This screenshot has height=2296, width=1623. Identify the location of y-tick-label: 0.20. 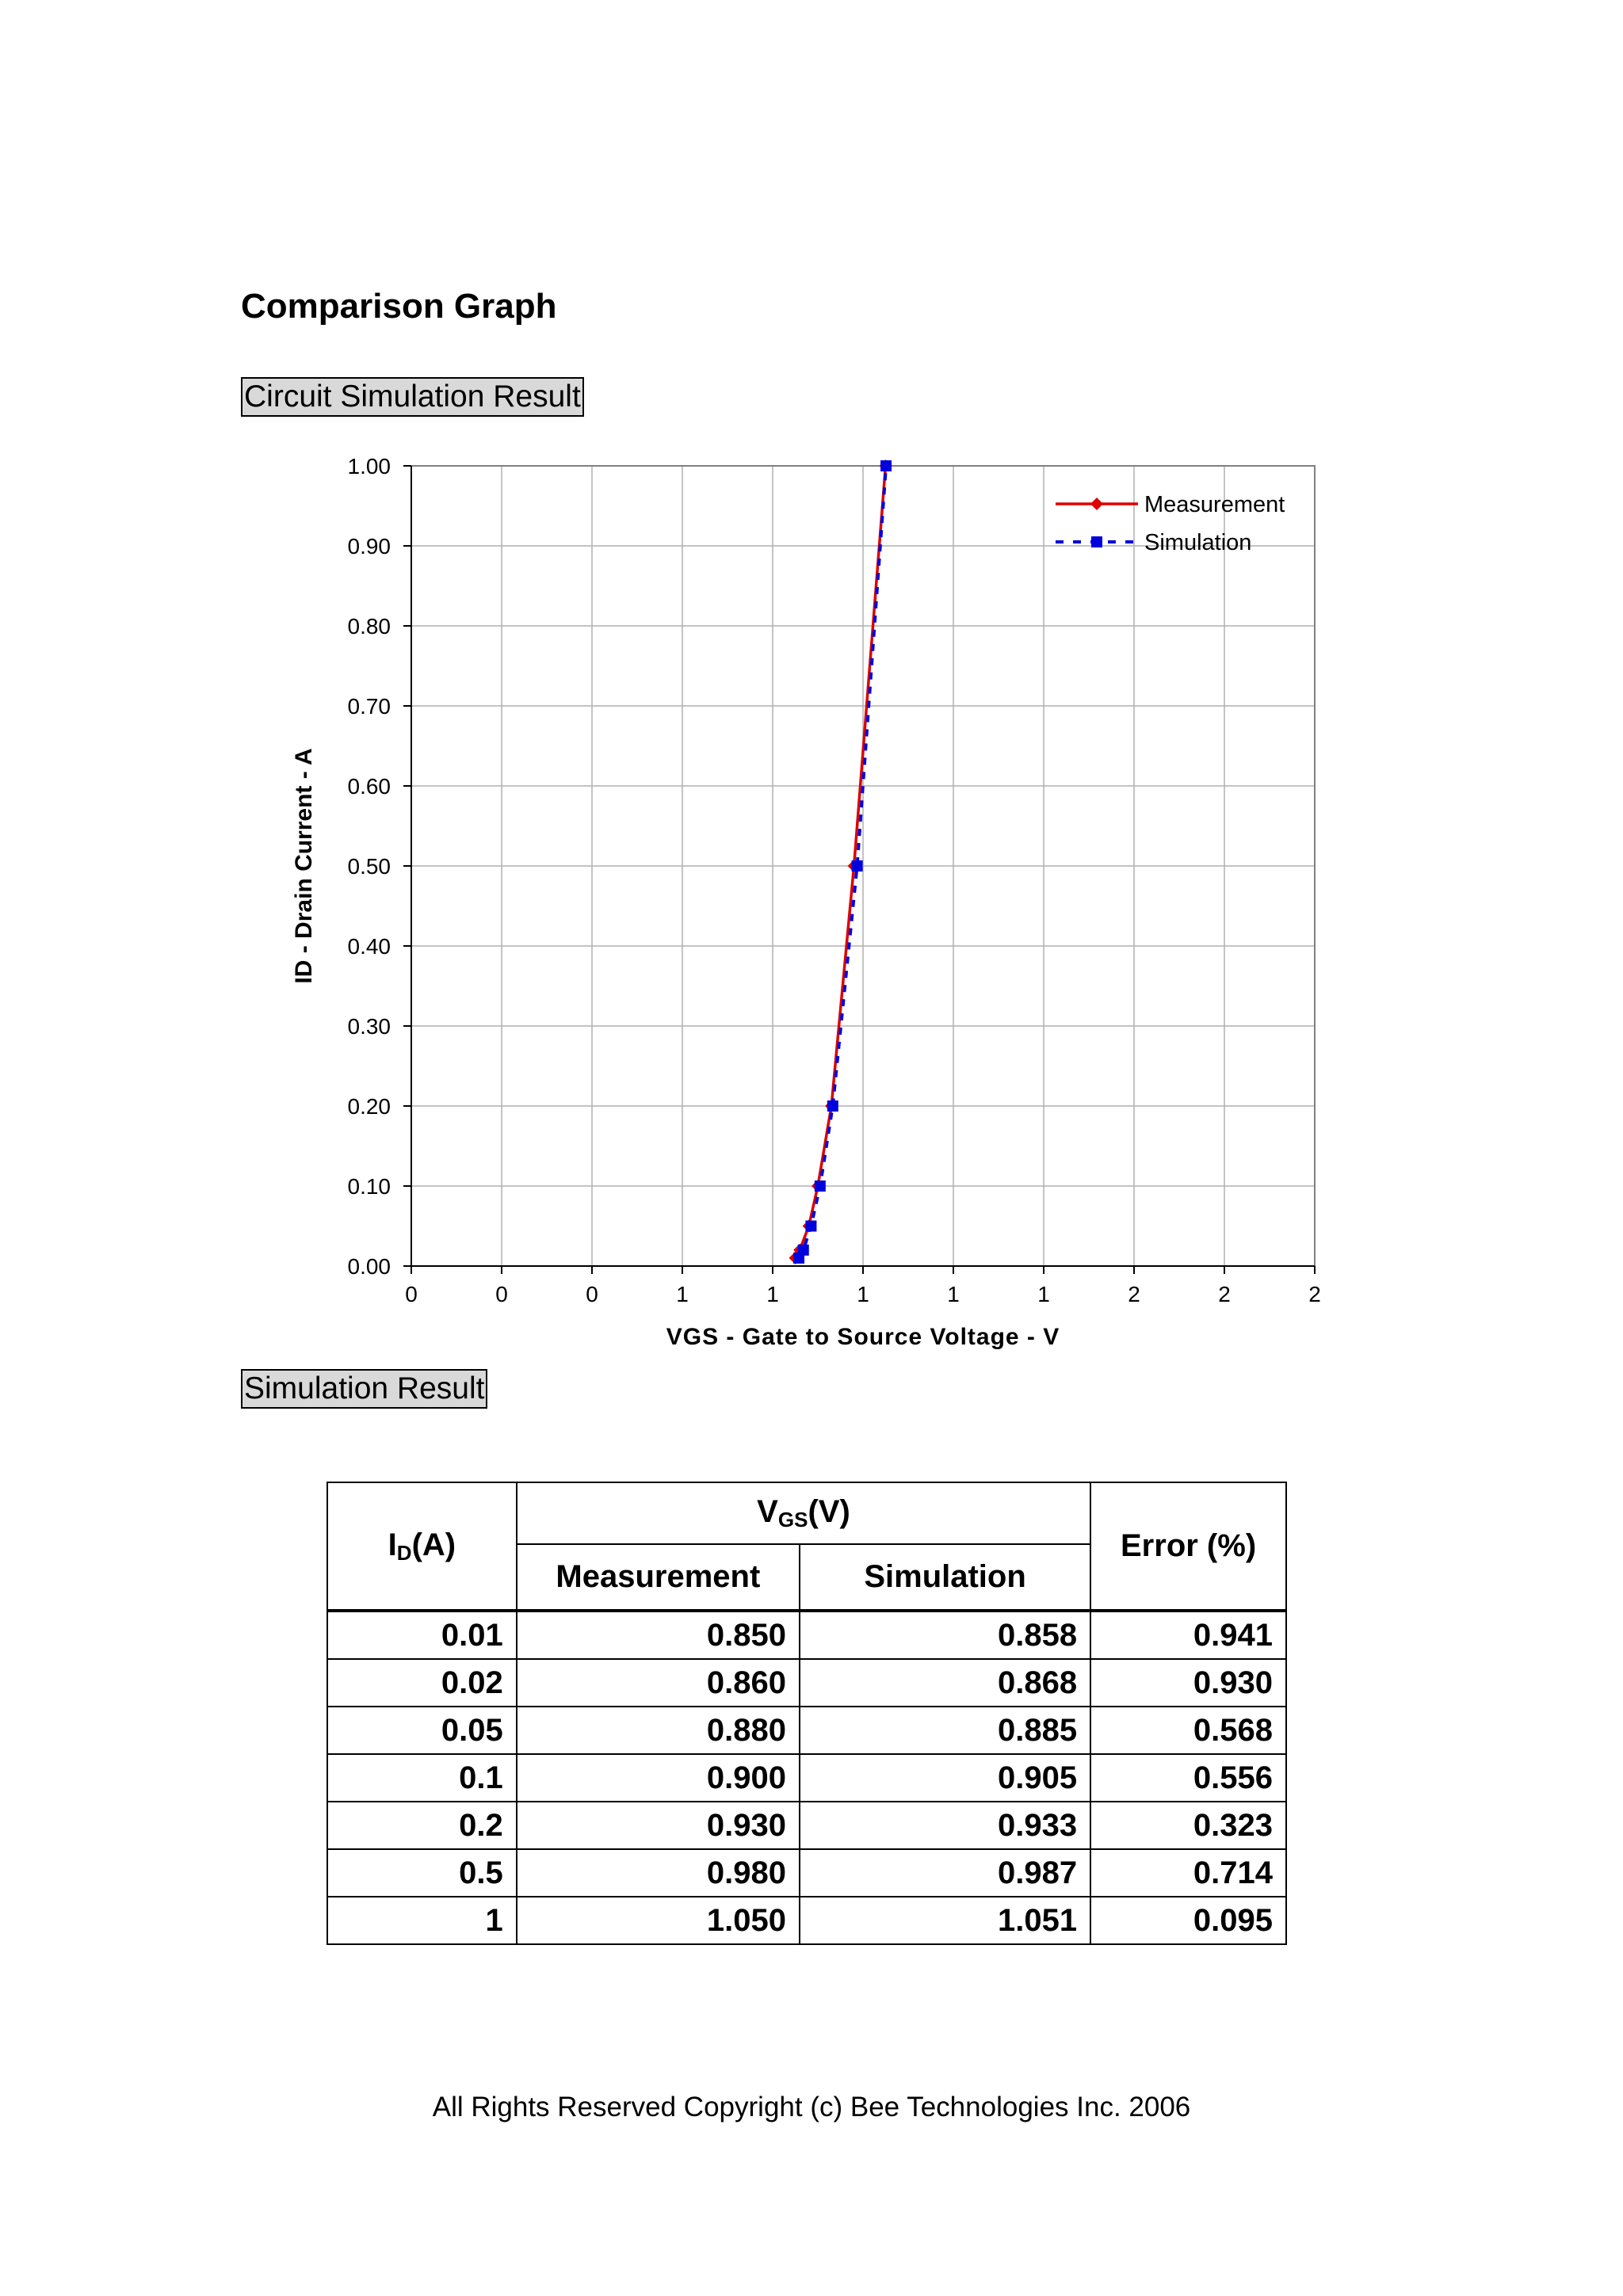
(369, 1106).